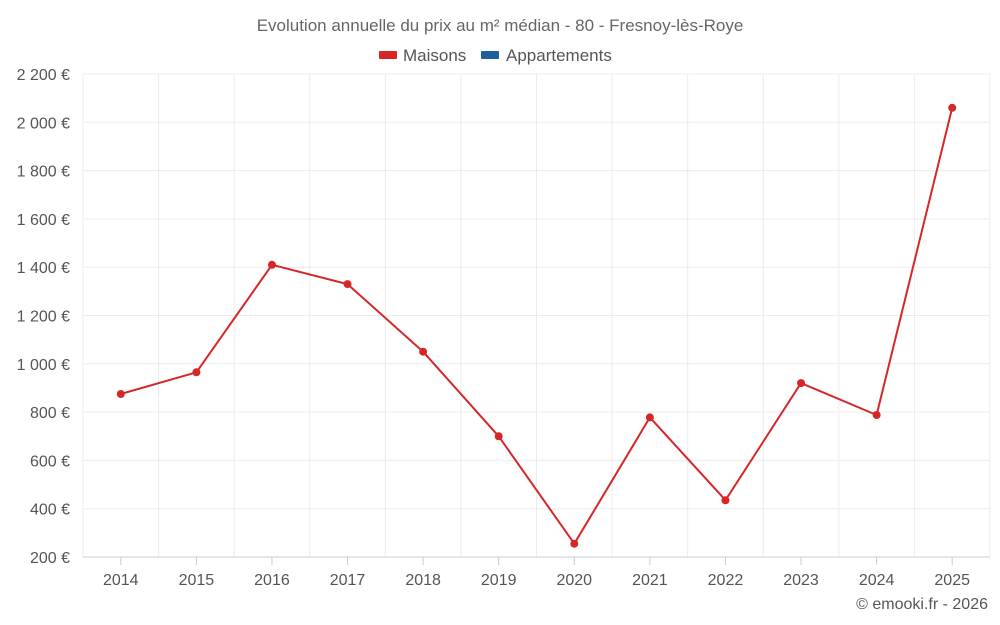 The width and height of the screenshot is (1000, 625). What do you see at coordinates (952, 580) in the screenshot?
I see `x-tick-label: 2025` at bounding box center [952, 580].